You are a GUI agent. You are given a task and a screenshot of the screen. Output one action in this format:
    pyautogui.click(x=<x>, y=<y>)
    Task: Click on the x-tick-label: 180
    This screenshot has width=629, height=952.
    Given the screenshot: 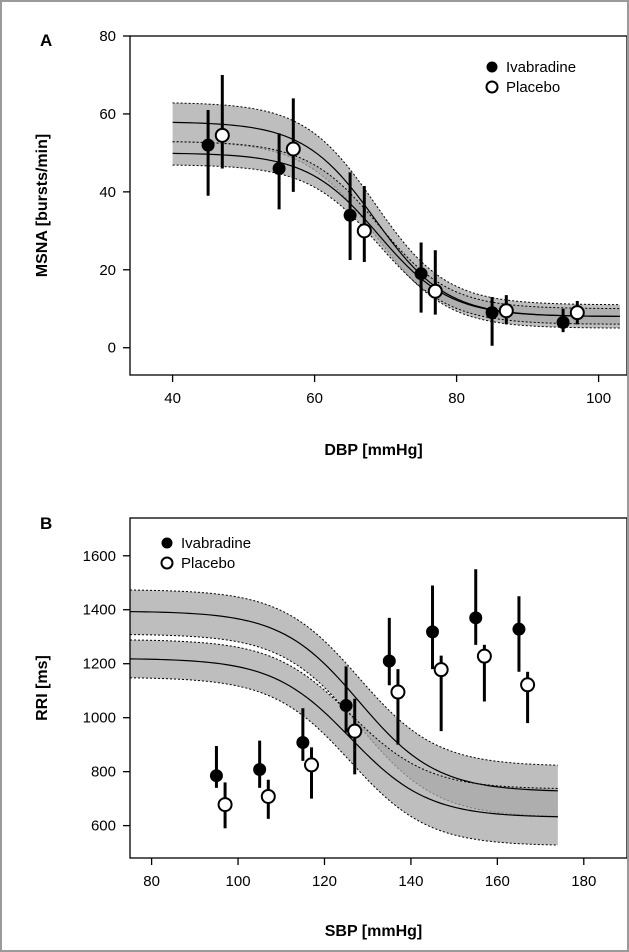 What is the action you would take?
    pyautogui.click(x=583, y=881)
    